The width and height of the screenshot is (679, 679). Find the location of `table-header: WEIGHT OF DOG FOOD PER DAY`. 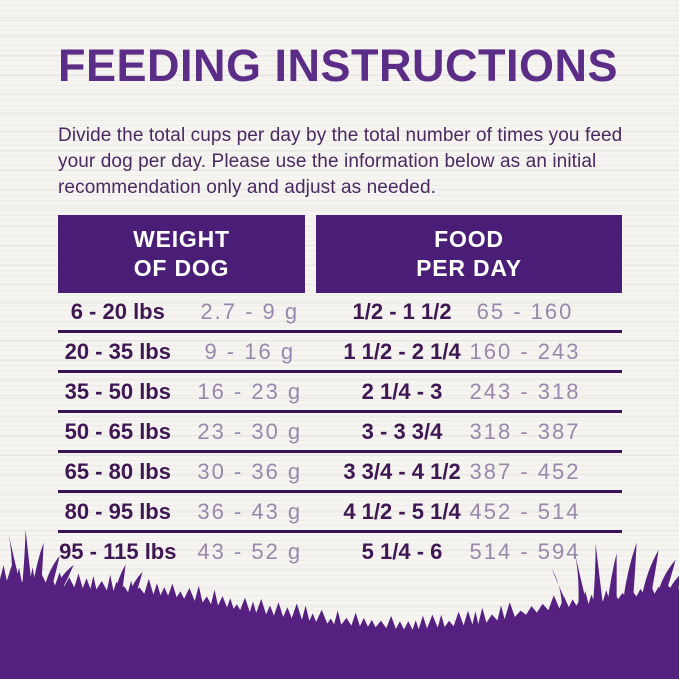

table-header: WEIGHT OF DOG FOOD PER DAY is located at coordinates (340, 254).